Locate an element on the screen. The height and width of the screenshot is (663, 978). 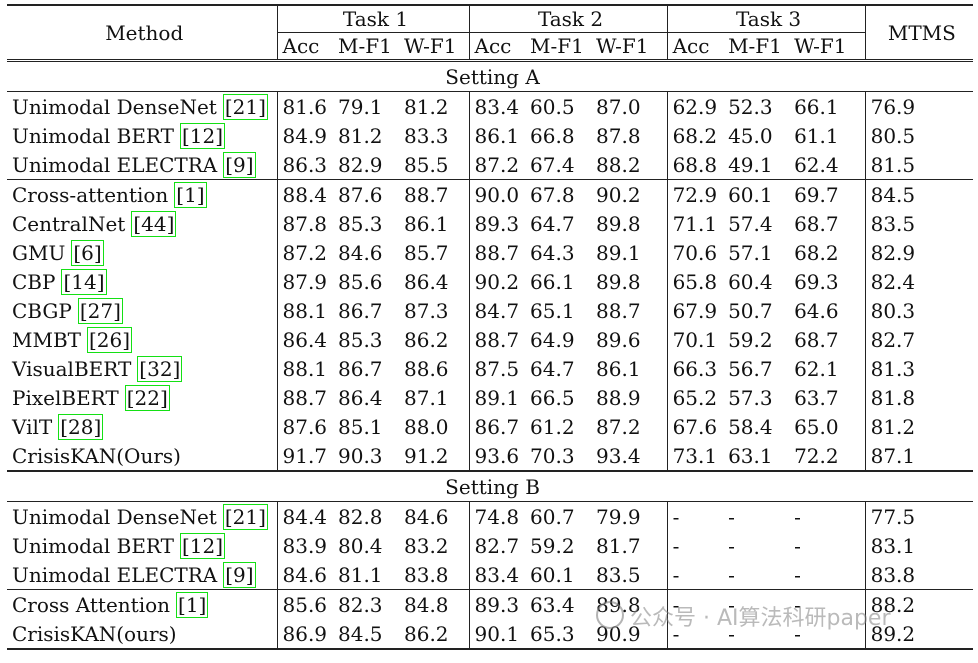
value-cell: 64.9 is located at coordinates (552, 339).